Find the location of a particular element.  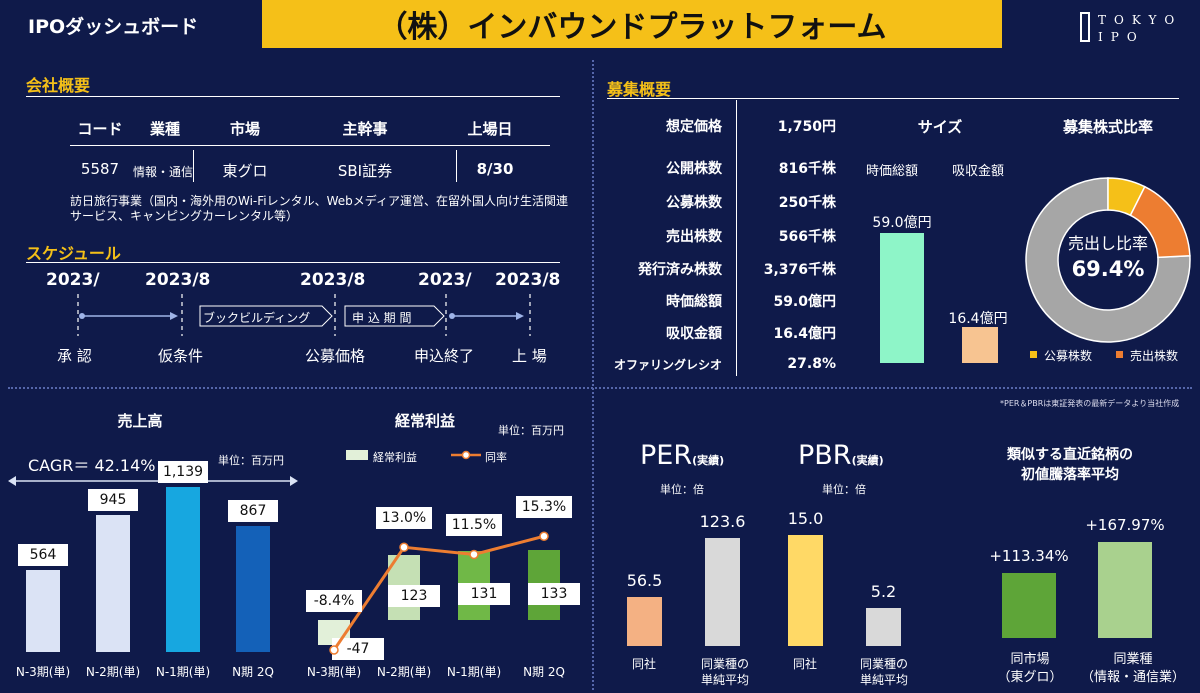

legend-public-offering-swatch is located at coordinates (1033, 354).